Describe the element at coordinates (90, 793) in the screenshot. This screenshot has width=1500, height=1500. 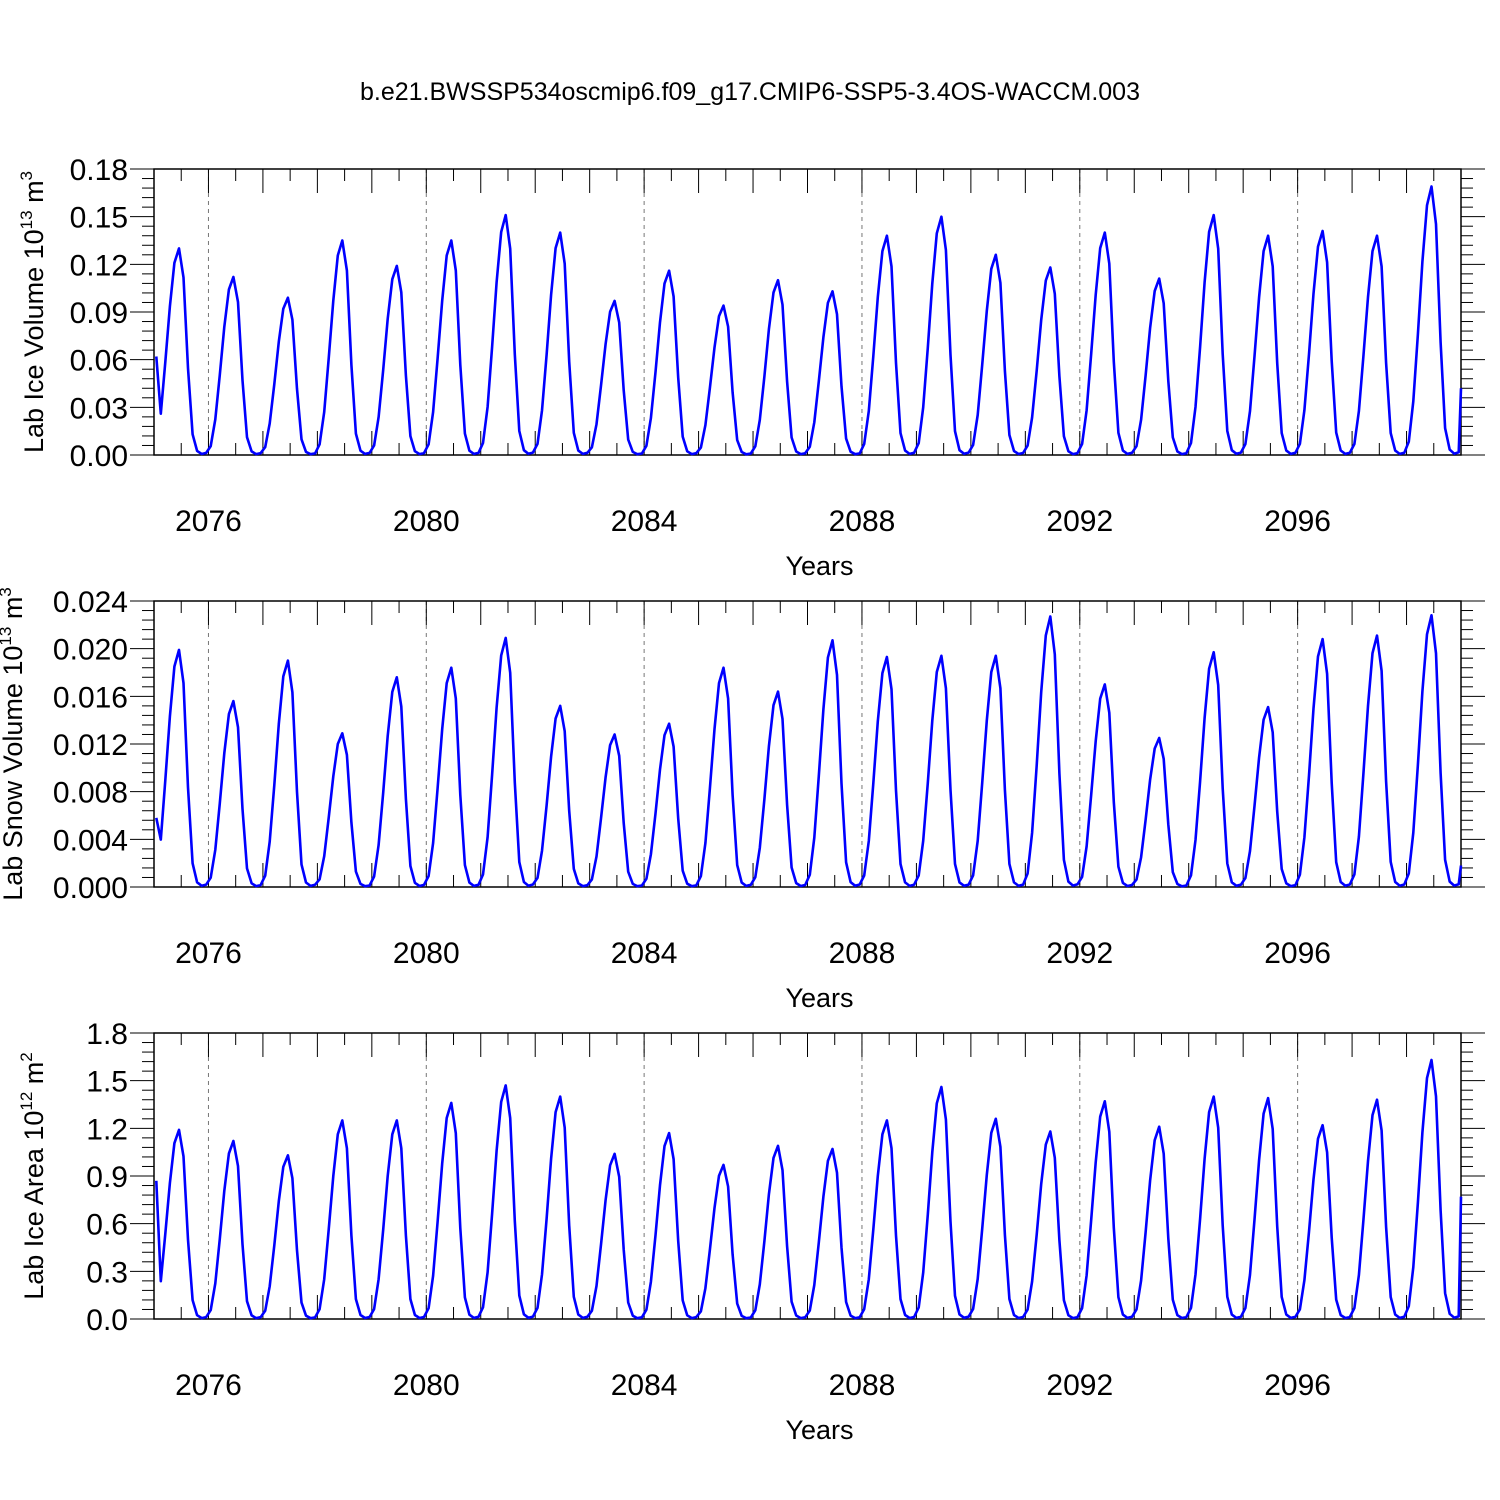
I see `y-tick-label: 0.008` at that location.